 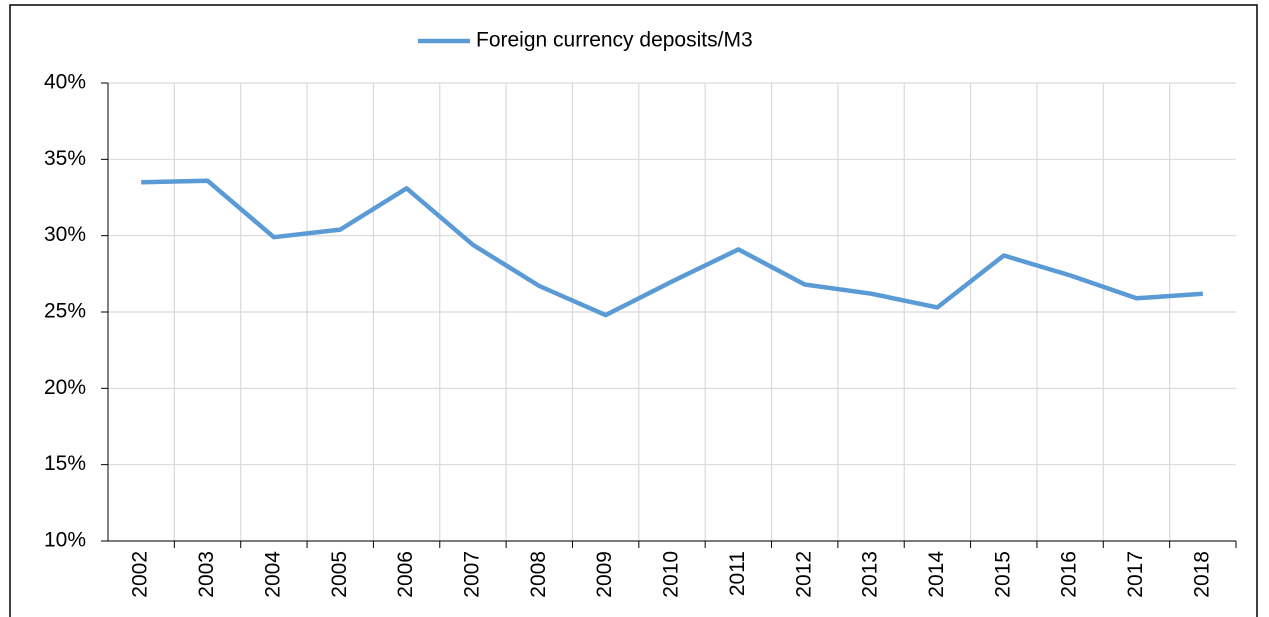 I want to click on x-tick-label: 2008, so click(x=538, y=574).